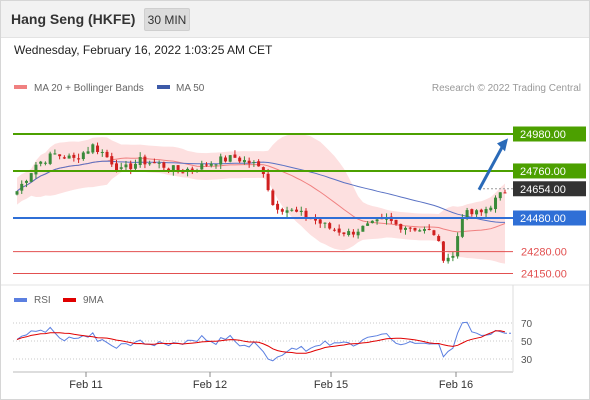 The height and width of the screenshot is (400, 590). Describe the element at coordinates (73, 19) in the screenshot. I see `instrument-title: Hang Seng (HKFE)` at that location.